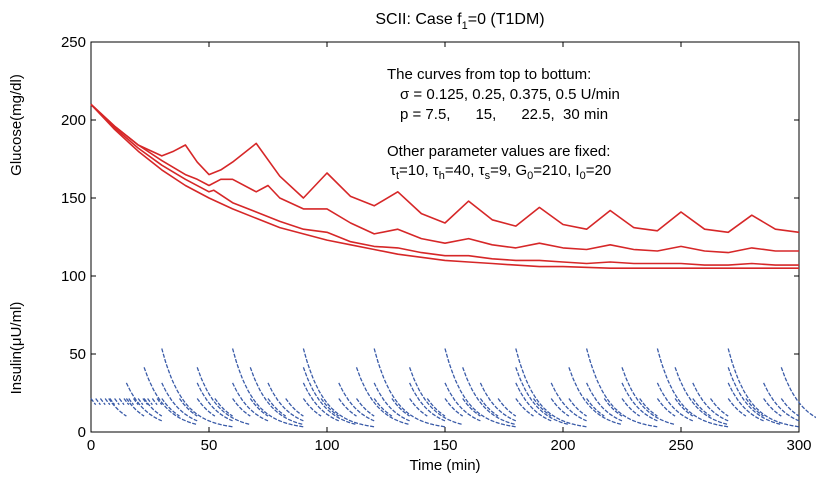  Describe the element at coordinates (73, 120) in the screenshot. I see `y-tick-label: 200` at that location.